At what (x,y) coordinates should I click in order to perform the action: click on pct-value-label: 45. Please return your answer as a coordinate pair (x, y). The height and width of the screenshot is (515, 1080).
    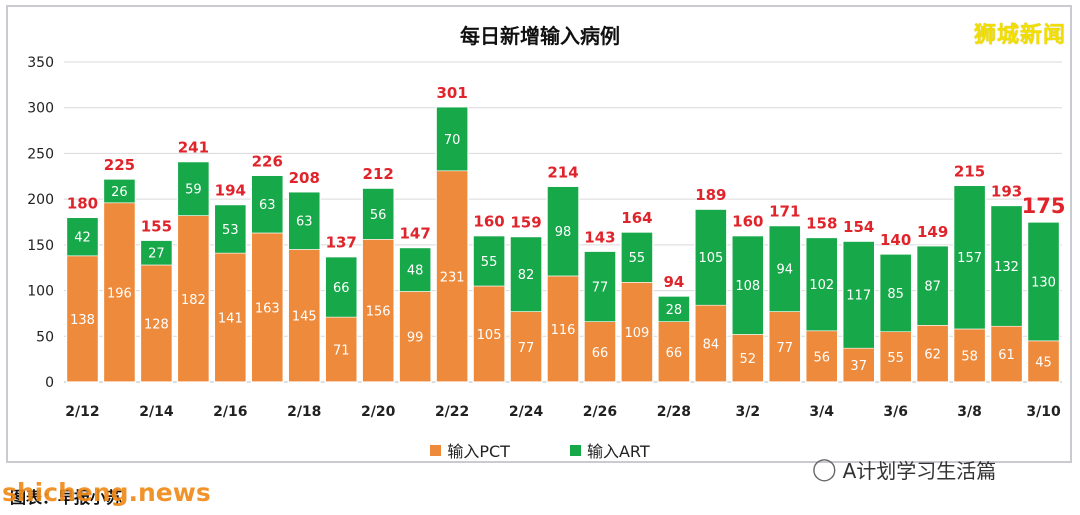
    Looking at the image, I should click on (1043, 362).